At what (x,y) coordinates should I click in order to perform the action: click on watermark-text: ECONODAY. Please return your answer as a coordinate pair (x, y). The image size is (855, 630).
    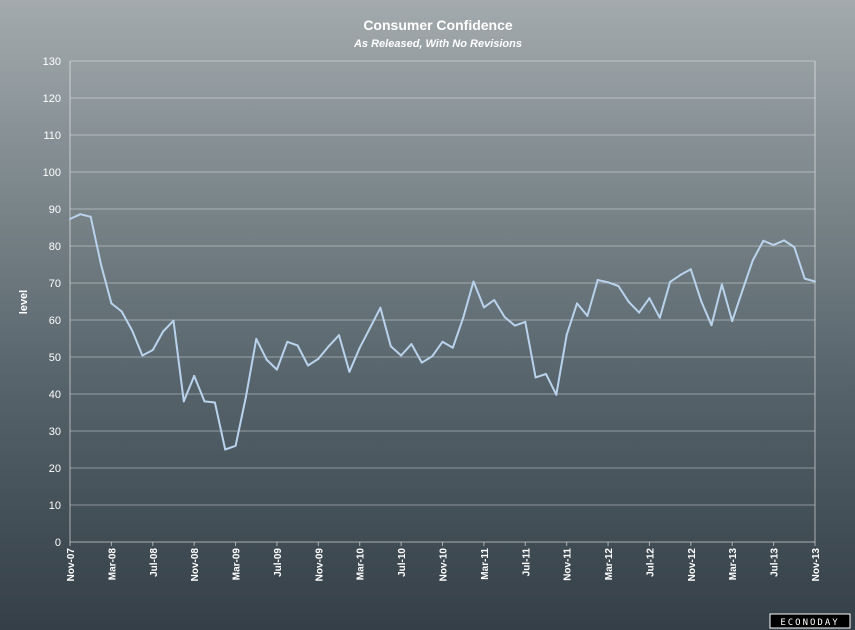
    Looking at the image, I should click on (809, 623).